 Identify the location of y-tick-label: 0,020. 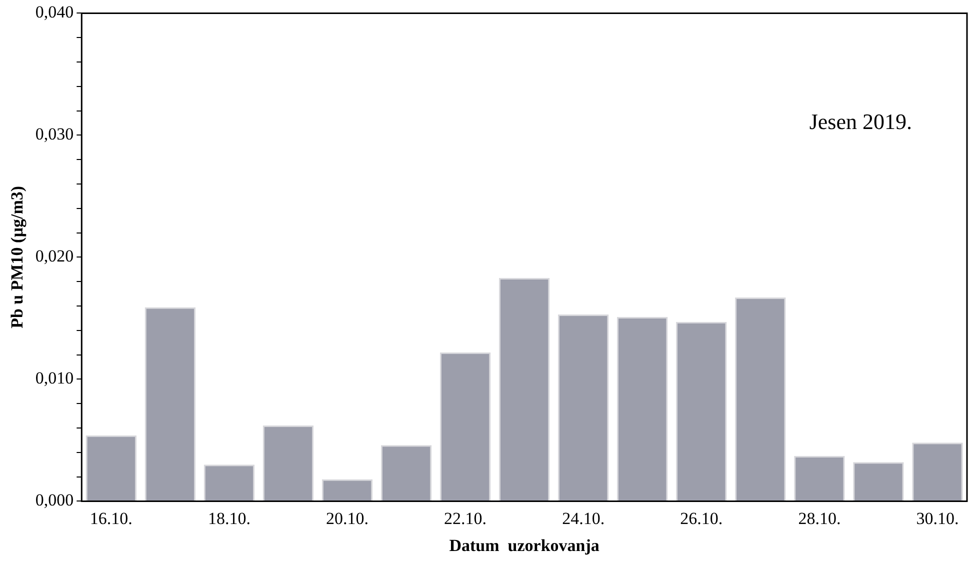
(54, 256).